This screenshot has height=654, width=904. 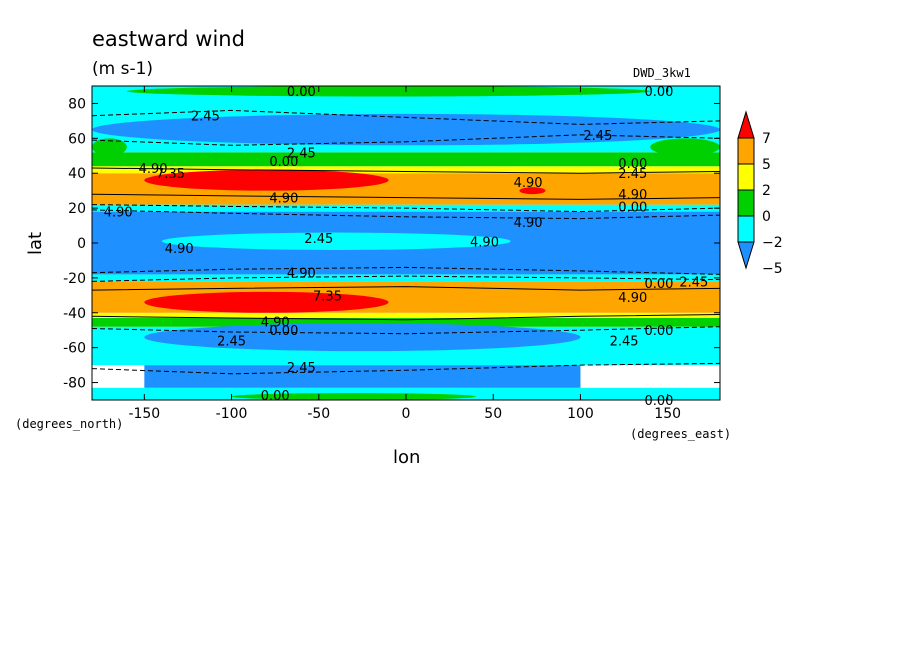 What do you see at coordinates (74, 314) in the screenshot?
I see `y-tick-label-2: -40` at bounding box center [74, 314].